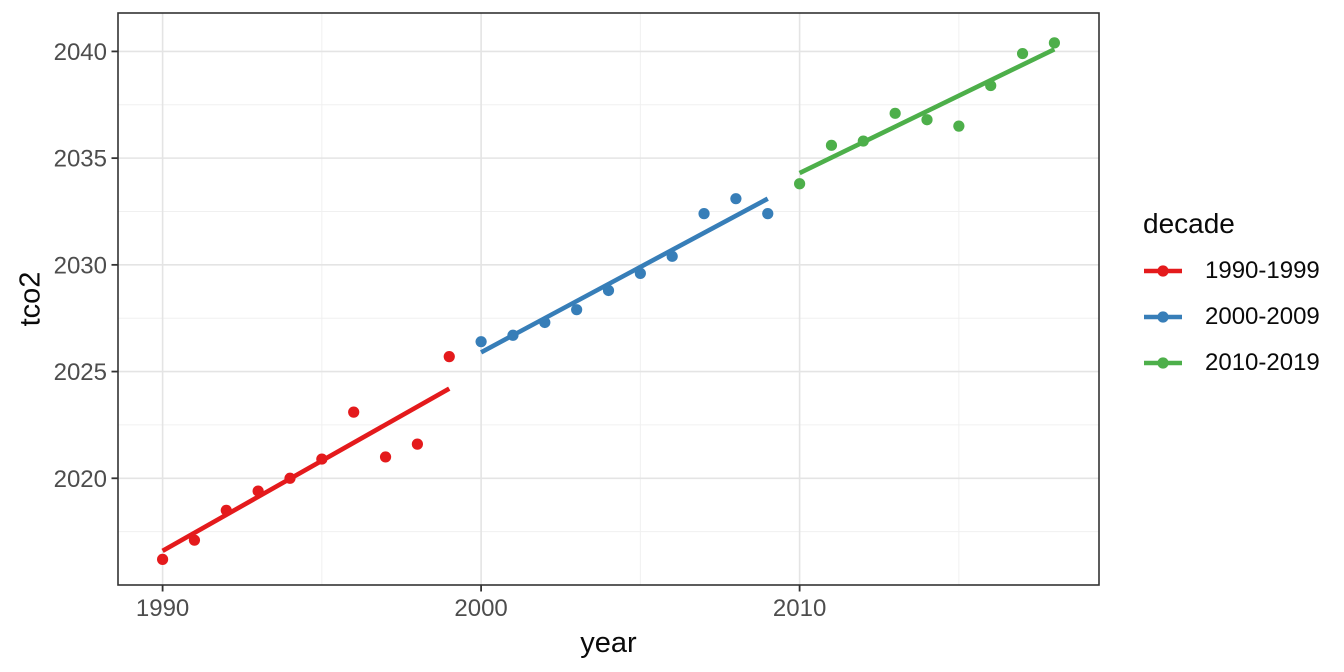  I want to click on legend-item-label: 1990-1999, so click(1262, 270).